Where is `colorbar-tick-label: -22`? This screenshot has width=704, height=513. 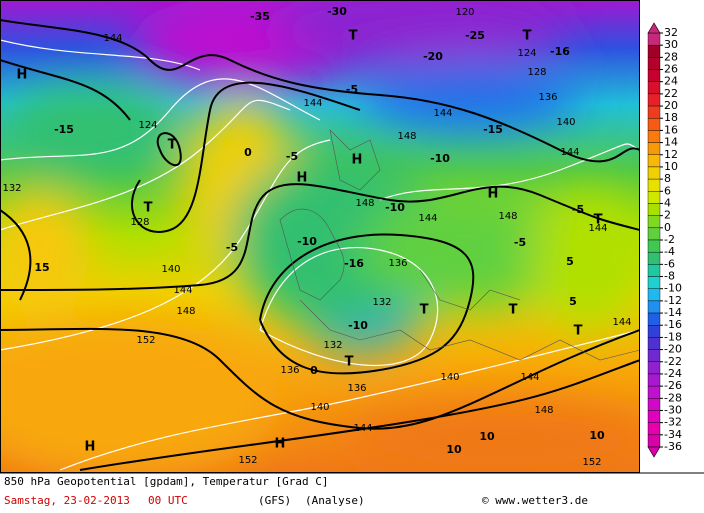 colorbar-tick-label: -22 is located at coordinates (673, 361).